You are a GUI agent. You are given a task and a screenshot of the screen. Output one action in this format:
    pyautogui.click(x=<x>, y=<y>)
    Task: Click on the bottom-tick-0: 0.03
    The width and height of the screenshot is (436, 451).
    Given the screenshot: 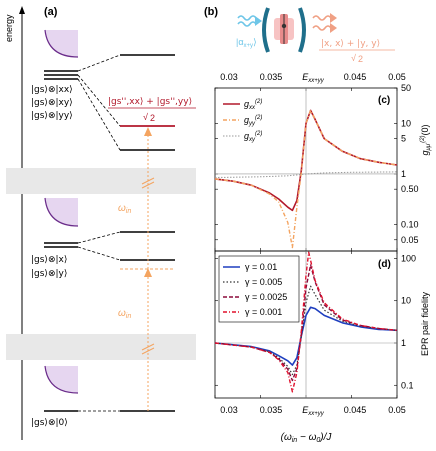 What is the action you would take?
    pyautogui.click(x=229, y=410)
    